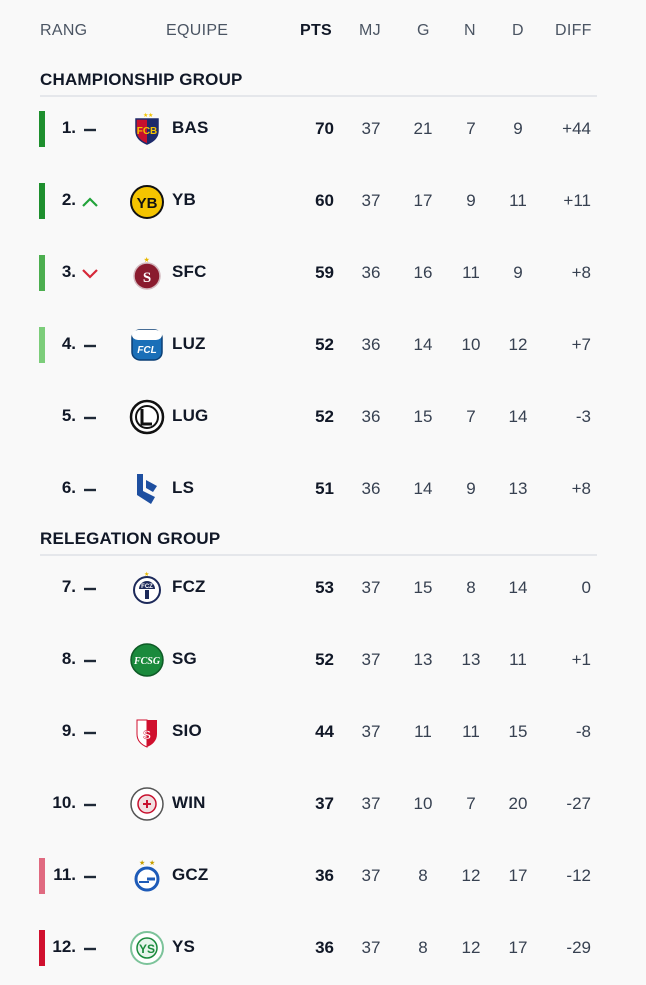  I want to click on team-name: GCZ, so click(190, 874).